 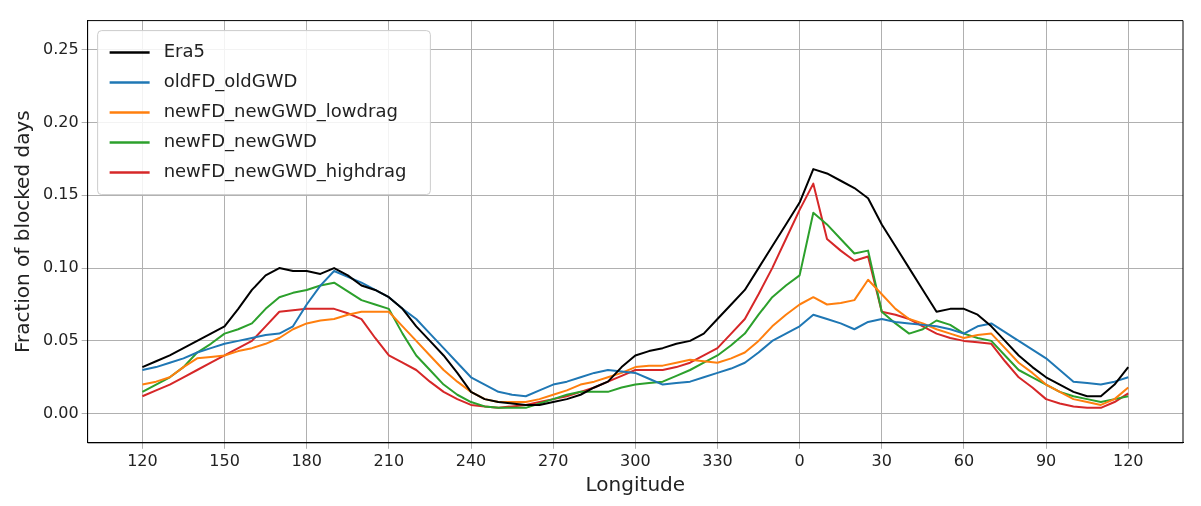 I want to click on y-tick-label: 0.05, so click(x=61, y=340).